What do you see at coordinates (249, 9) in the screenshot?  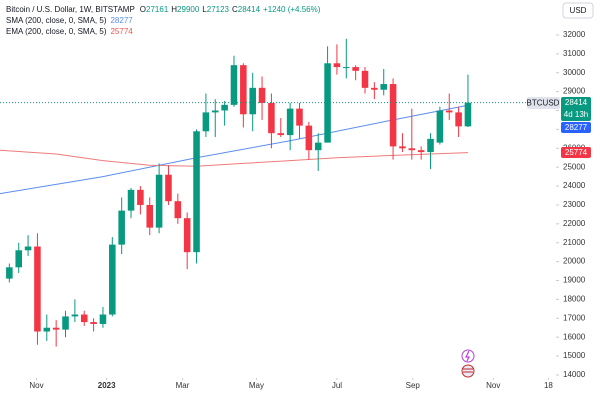 I see `ohlc-value: 28414` at bounding box center [249, 9].